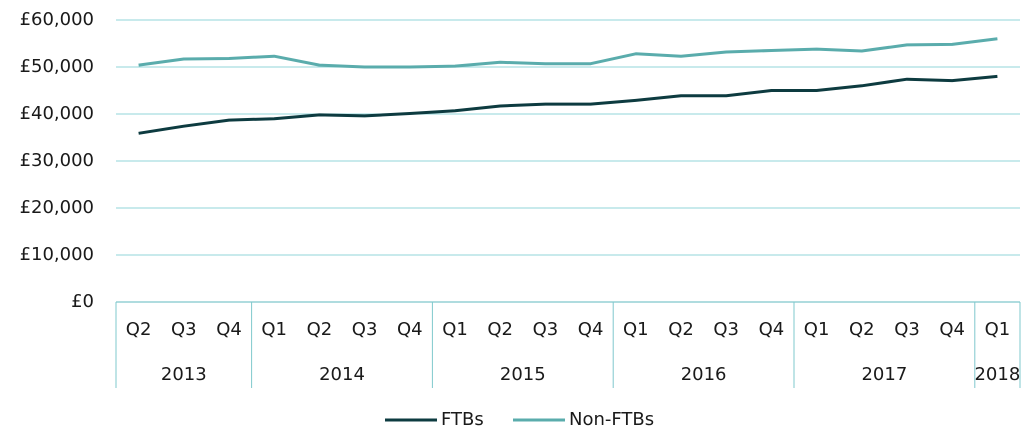  Describe the element at coordinates (57, 160) in the screenshot. I see `y-tick-label: £30,000` at that location.